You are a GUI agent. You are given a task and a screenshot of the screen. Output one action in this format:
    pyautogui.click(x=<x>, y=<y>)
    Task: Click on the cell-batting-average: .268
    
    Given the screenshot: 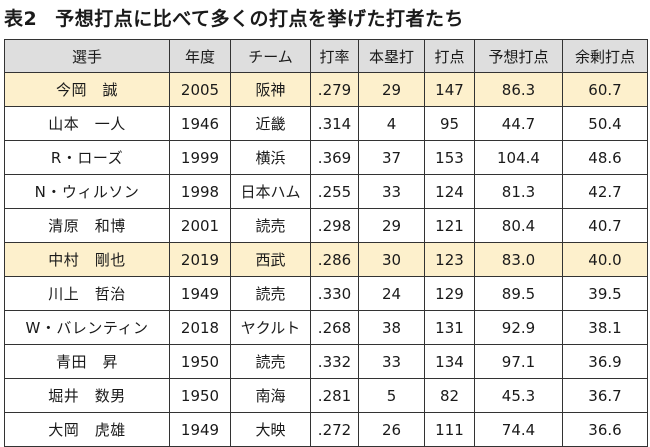 What is the action you would take?
    pyautogui.click(x=334, y=327)
    